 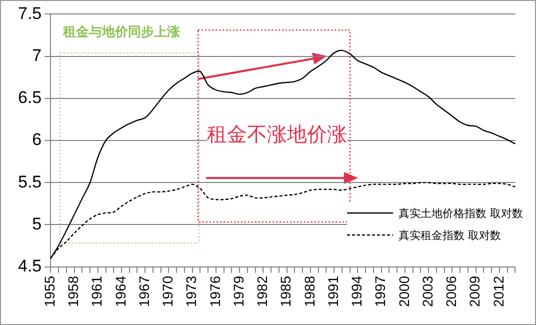 What do you see at coordinates (30, 182) in the screenshot?
I see `y-tick-label: 5.5` at bounding box center [30, 182].